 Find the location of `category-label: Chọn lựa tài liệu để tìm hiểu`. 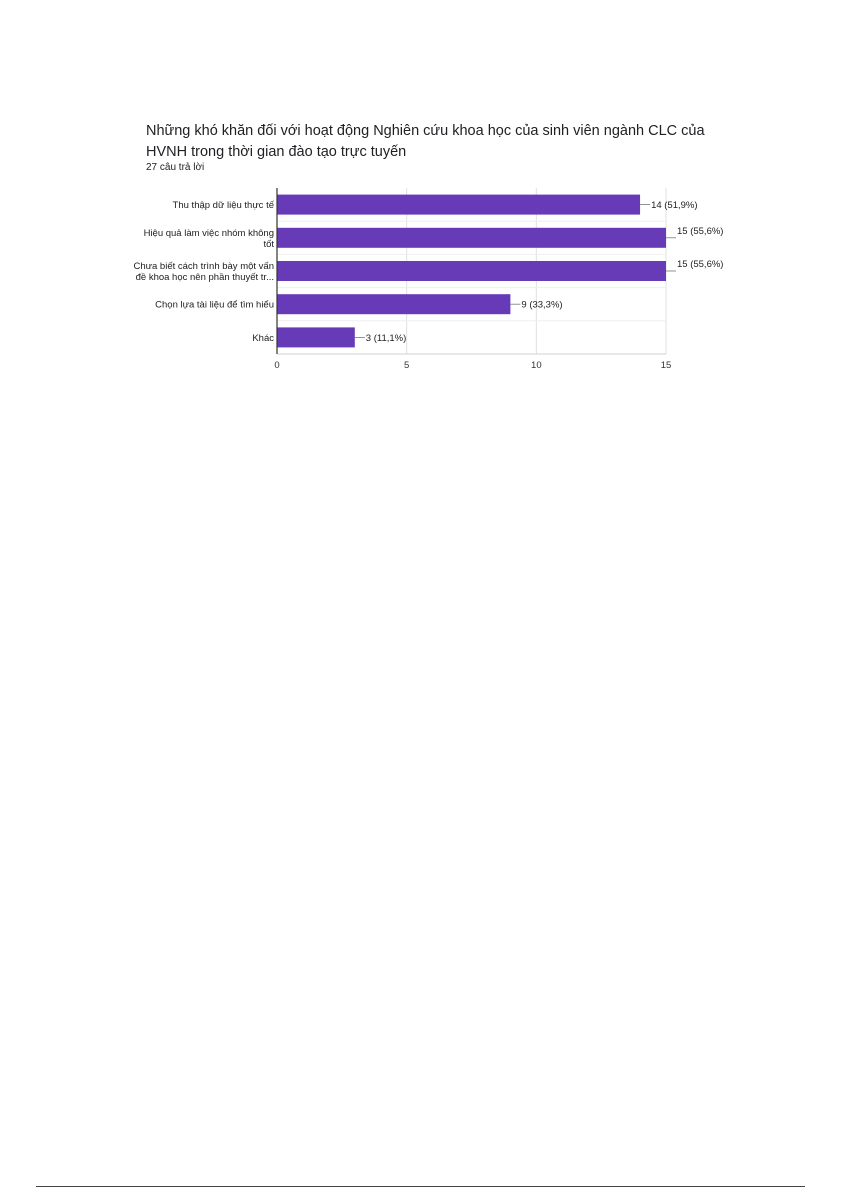

category-label: Chọn lựa tài liệu để tìm hiểu is located at coordinates (214, 305).